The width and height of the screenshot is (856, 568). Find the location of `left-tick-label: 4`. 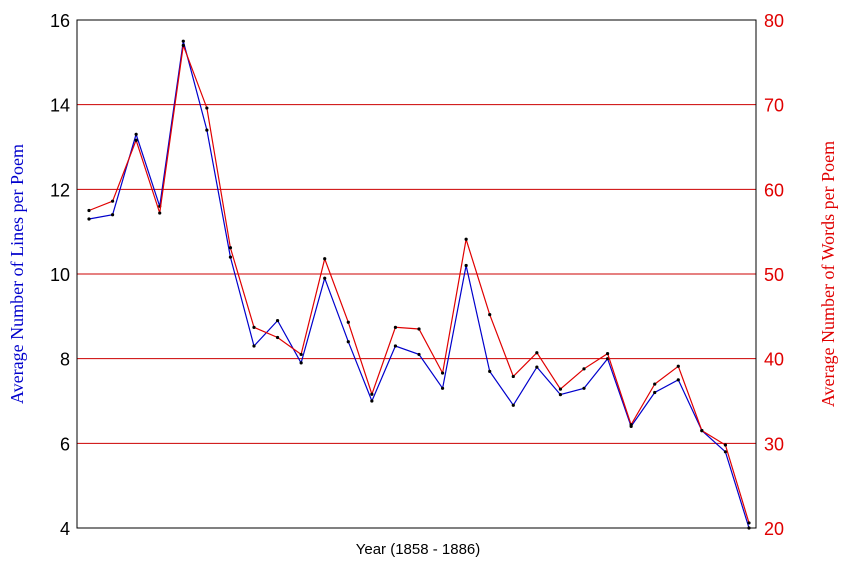

left-tick-label: 4 is located at coordinates (65, 529).